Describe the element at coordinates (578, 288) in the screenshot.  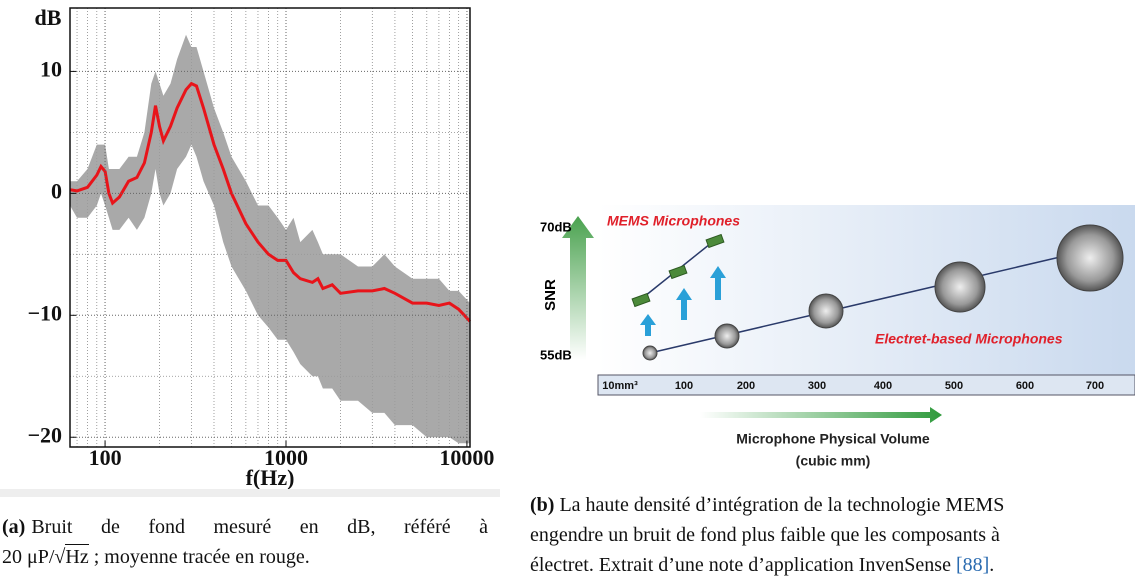
I see `snr-arrow` at that location.